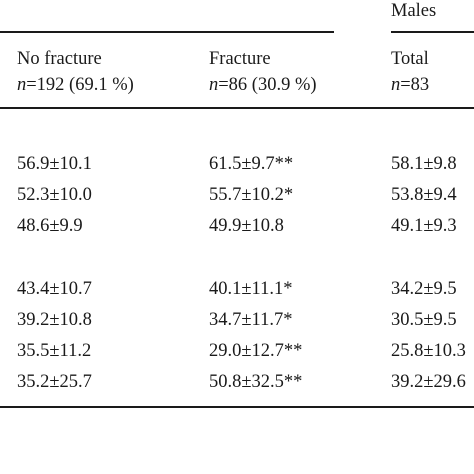  What do you see at coordinates (251, 195) in the screenshot?
I see `table-cell: 55.7±10.2*` at bounding box center [251, 195].